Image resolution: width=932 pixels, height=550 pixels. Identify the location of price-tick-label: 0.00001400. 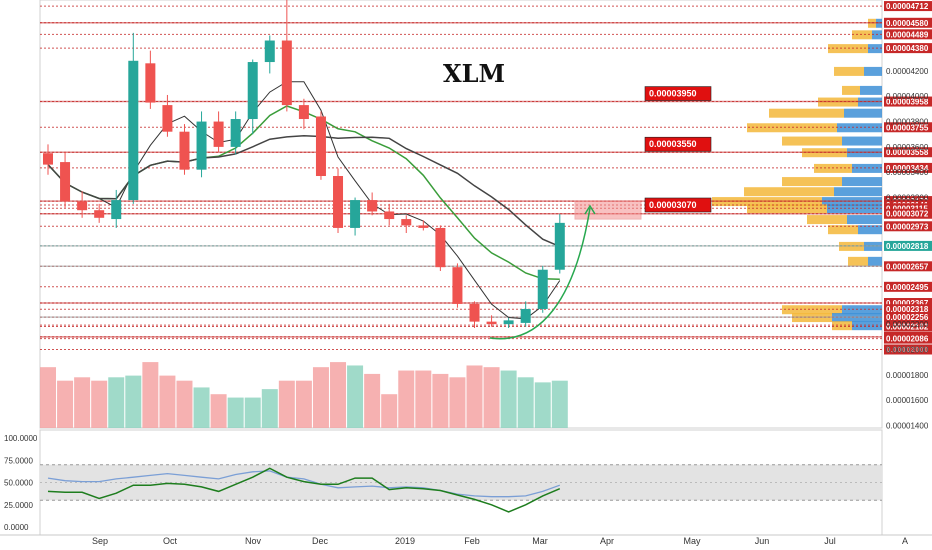
(907, 425).